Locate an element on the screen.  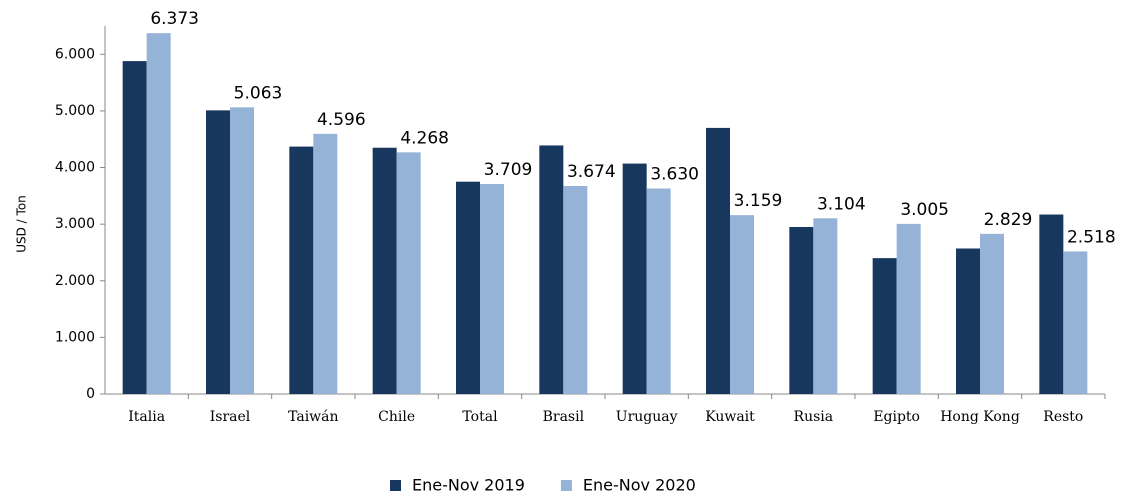
data-label: 5.063 is located at coordinates (258, 93).